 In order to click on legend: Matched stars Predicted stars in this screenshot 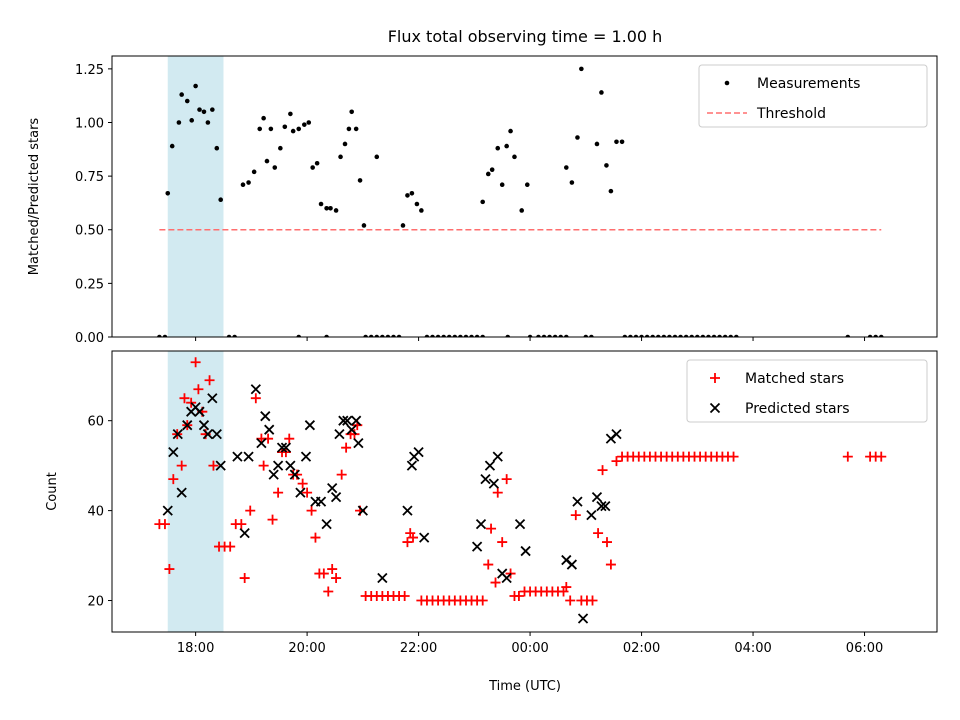, I will do `click(807, 391)`.